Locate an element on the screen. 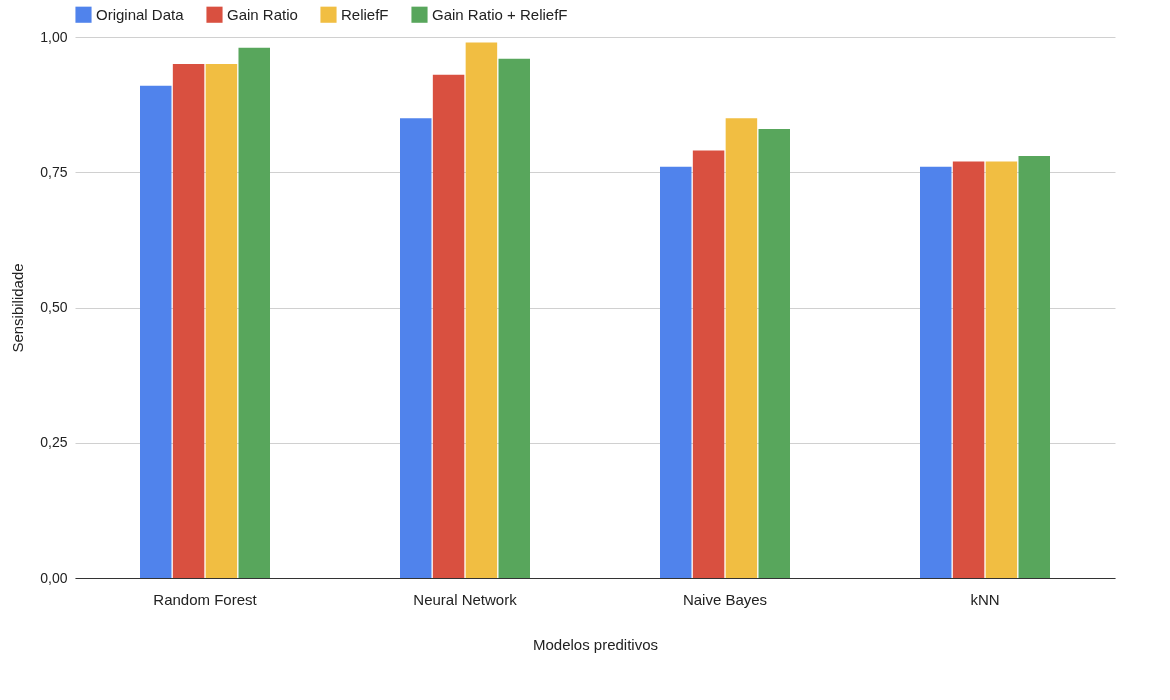 This screenshot has height=700, width=1170. legend-label: Gain Ratio is located at coordinates (262, 14).